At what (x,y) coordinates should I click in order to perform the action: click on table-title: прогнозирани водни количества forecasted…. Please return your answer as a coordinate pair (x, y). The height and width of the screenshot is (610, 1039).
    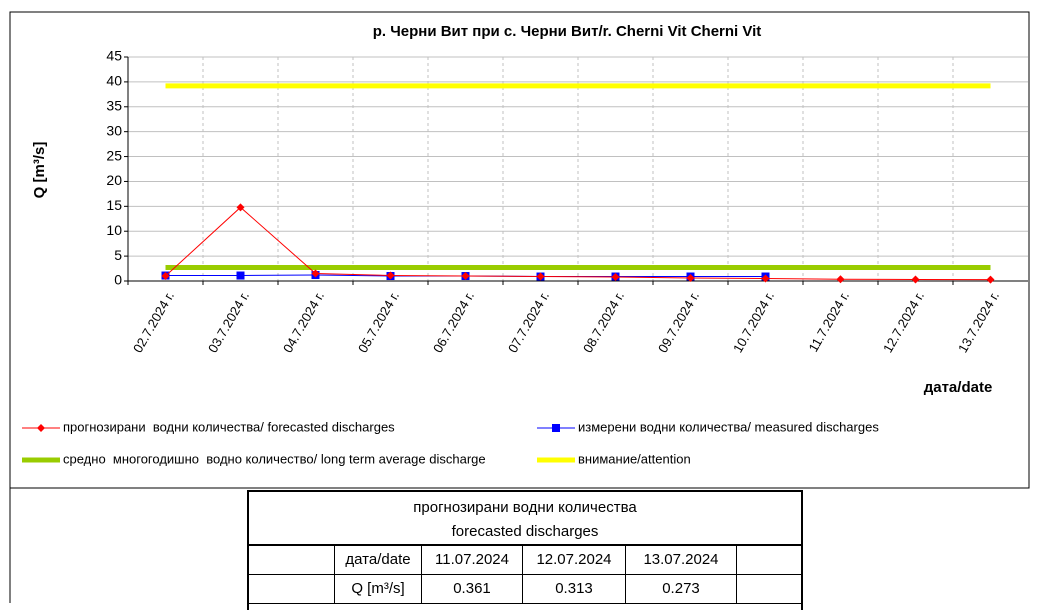
    Looking at the image, I should click on (525, 519).